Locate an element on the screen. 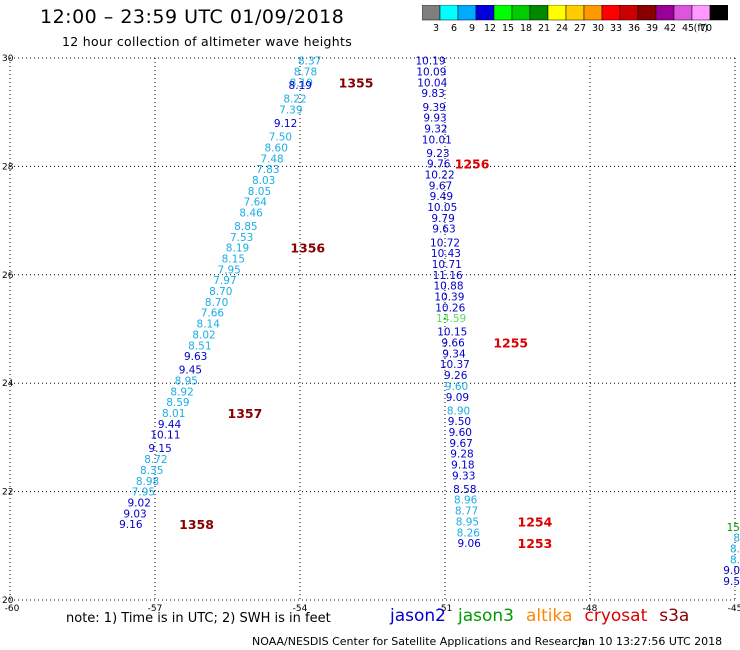  wave-height-value: 8.70 is located at coordinates (216, 303).